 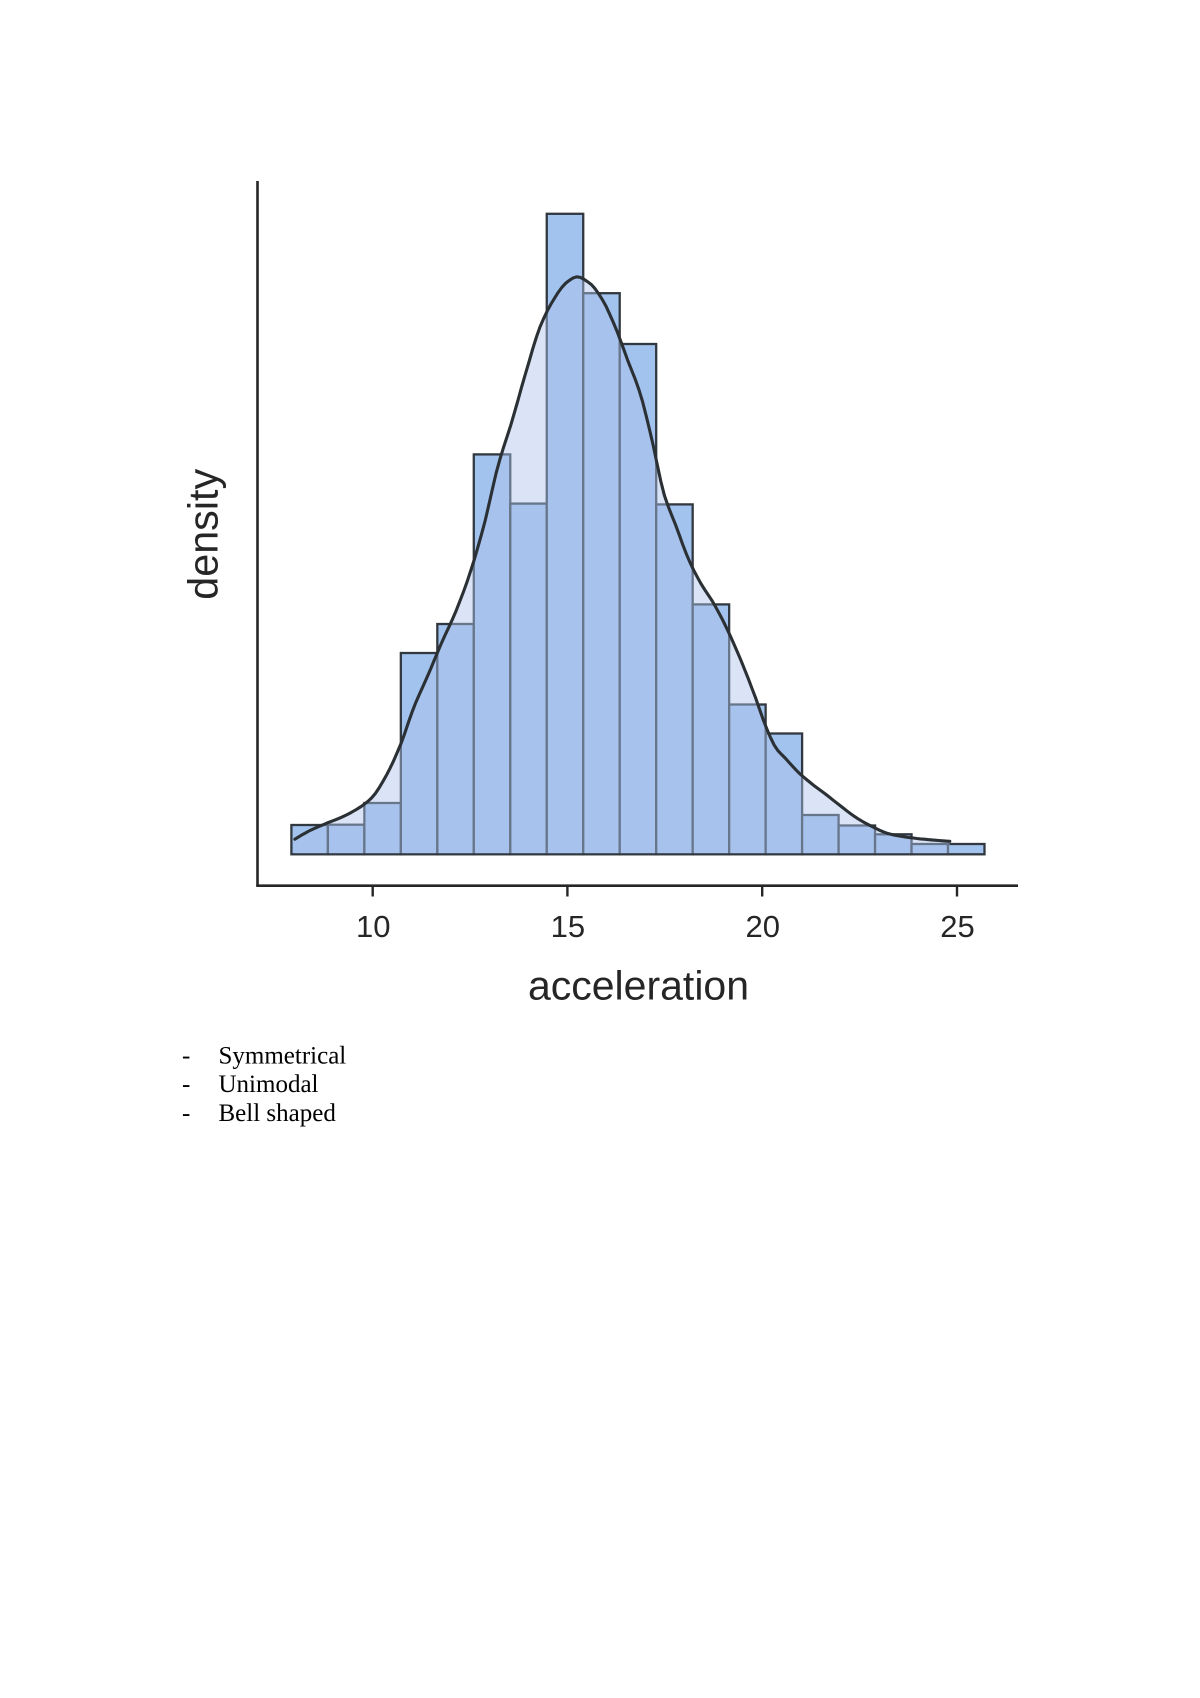 I want to click on svg-text: 15, so click(x=568, y=926).